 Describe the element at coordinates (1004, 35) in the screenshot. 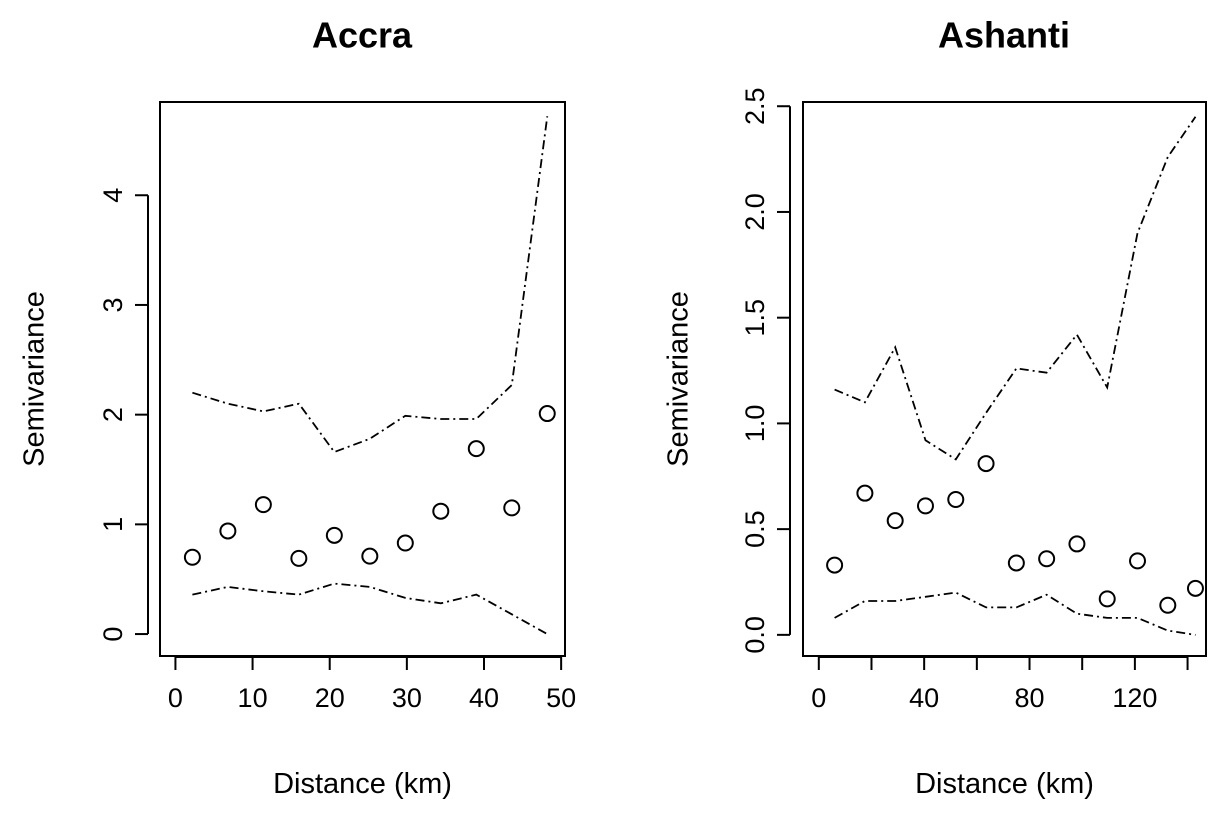

I see `chart-title: Ashanti` at that location.